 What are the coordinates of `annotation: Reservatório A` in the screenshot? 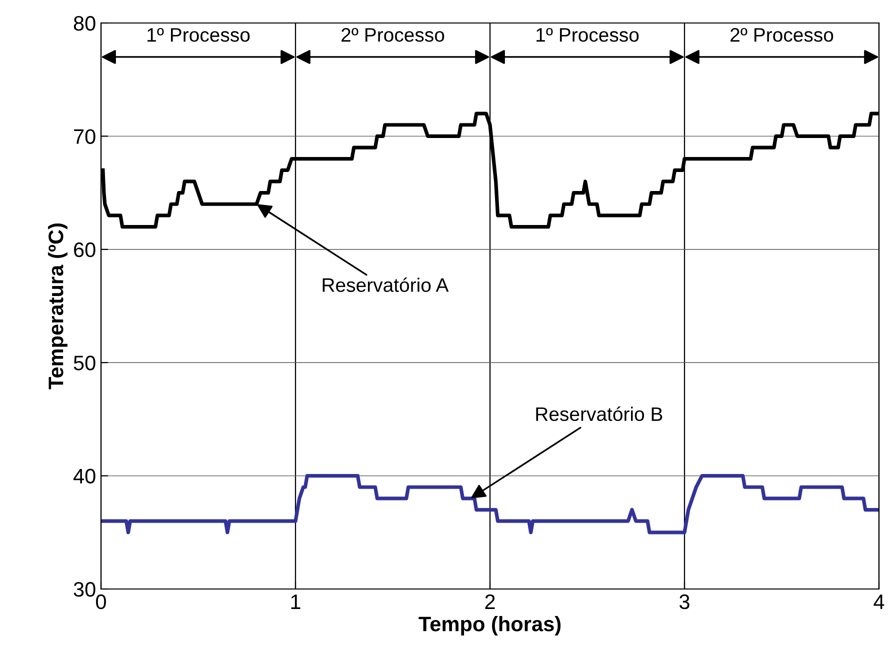 It's located at (385, 284).